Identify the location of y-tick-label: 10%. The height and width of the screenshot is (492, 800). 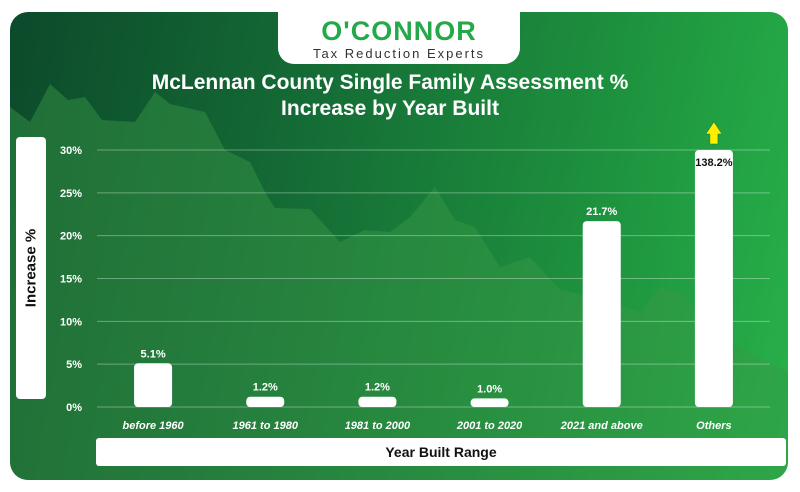
(71, 322).